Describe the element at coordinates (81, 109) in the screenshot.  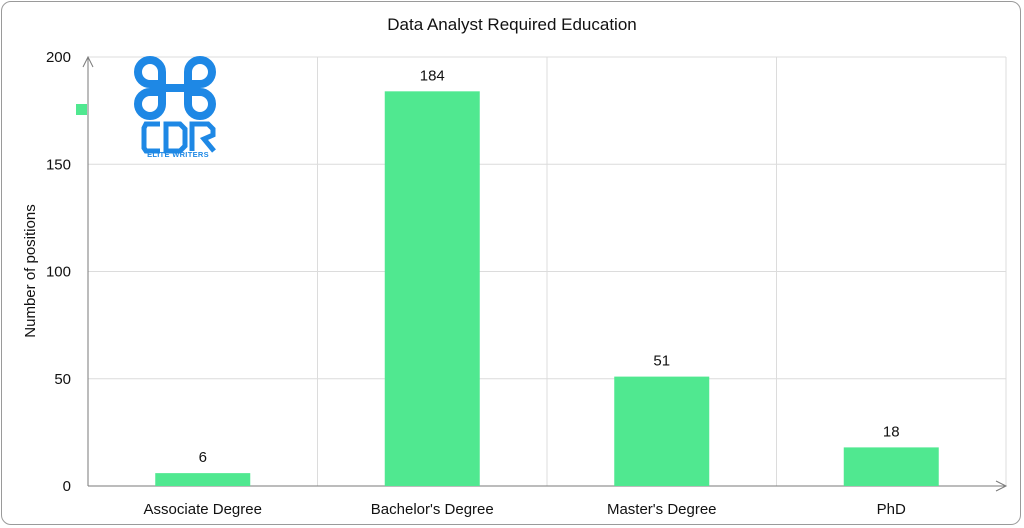
I see `legend-marker` at that location.